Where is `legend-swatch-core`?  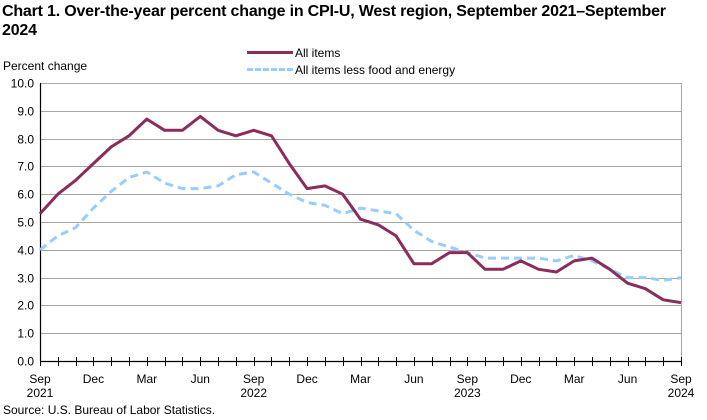
legend-swatch-core is located at coordinates (270, 69).